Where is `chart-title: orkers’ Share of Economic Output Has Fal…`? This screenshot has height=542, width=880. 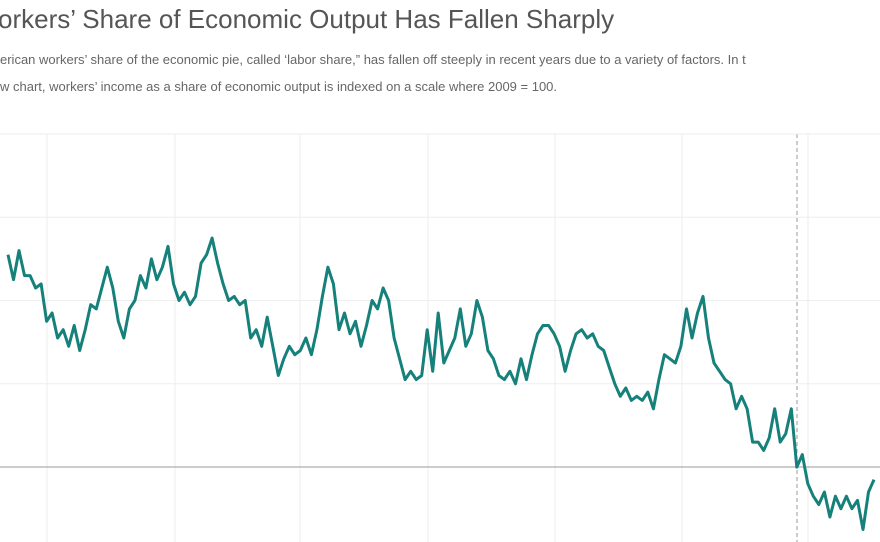 chart-title: orkers’ Share of Economic Output Has Fal… is located at coordinates (307, 19).